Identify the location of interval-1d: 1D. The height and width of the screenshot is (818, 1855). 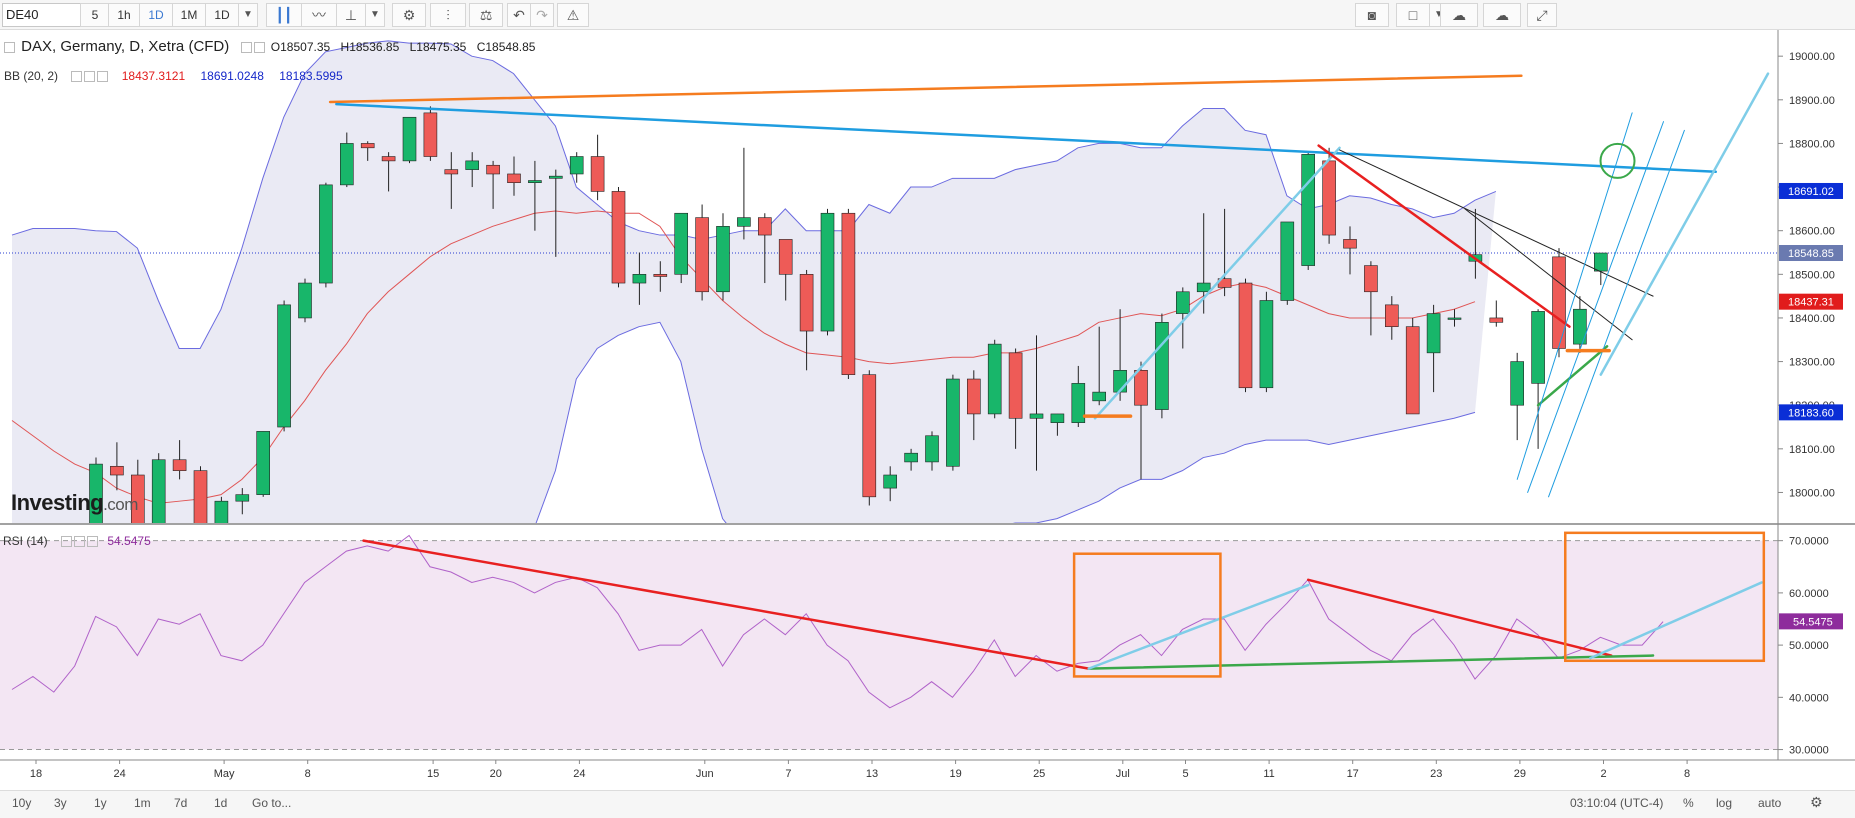
(156, 15).